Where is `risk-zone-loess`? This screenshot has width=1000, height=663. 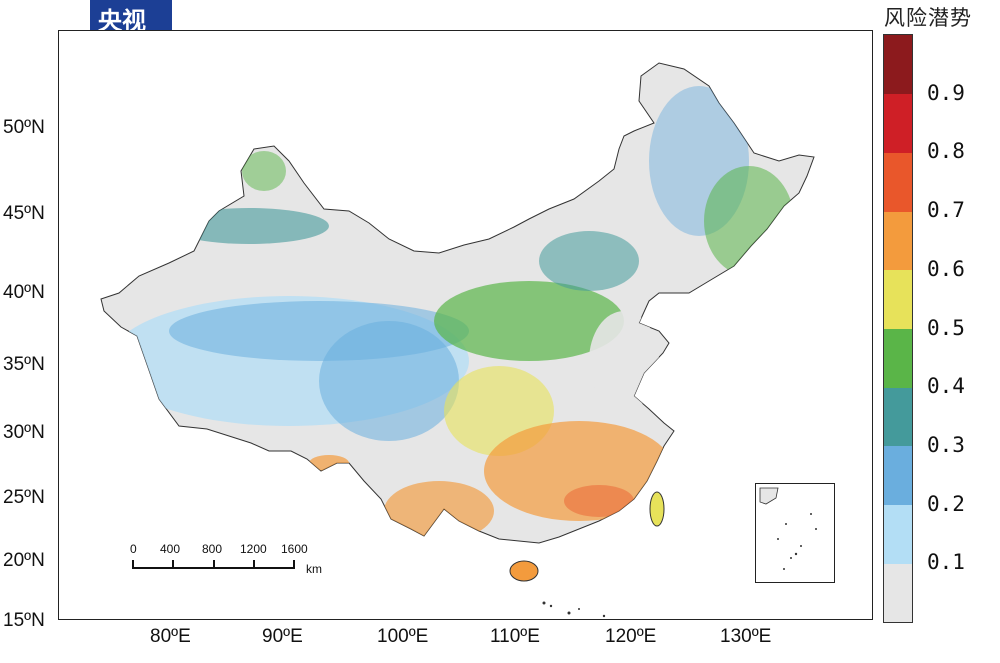
risk-zone-loess is located at coordinates (529, 321).